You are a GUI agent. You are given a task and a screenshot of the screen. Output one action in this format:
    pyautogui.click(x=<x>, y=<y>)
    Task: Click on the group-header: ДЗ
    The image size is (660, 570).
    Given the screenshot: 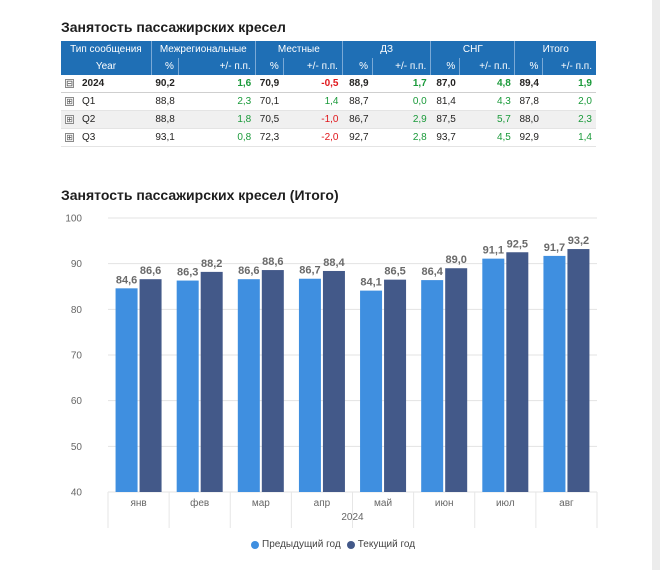 What is the action you would take?
    pyautogui.click(x=386, y=49)
    